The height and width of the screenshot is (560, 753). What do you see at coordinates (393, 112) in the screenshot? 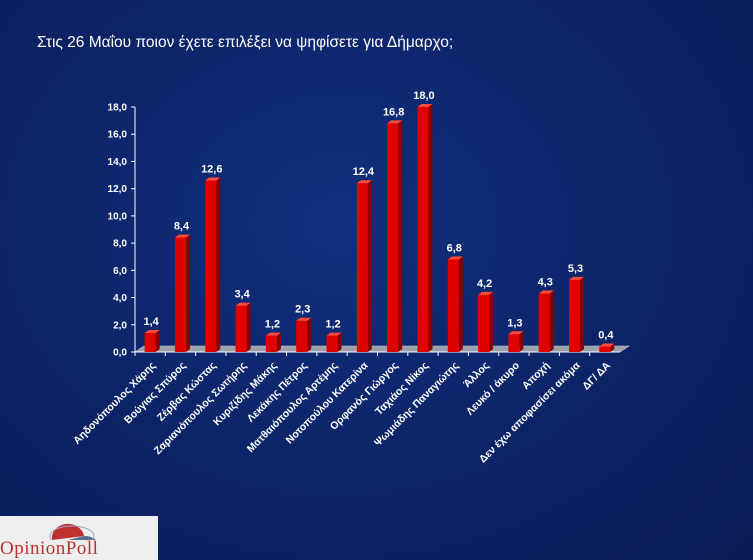
I see `data-label: 16,8` at bounding box center [393, 112].